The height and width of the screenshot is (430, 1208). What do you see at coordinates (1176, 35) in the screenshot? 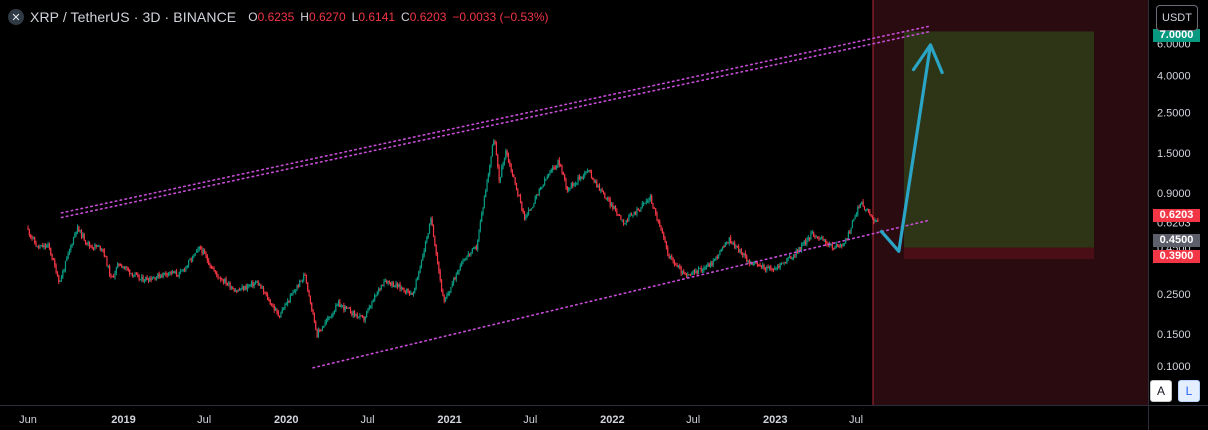
I see `price-label-target: 7.0000` at bounding box center [1176, 35].